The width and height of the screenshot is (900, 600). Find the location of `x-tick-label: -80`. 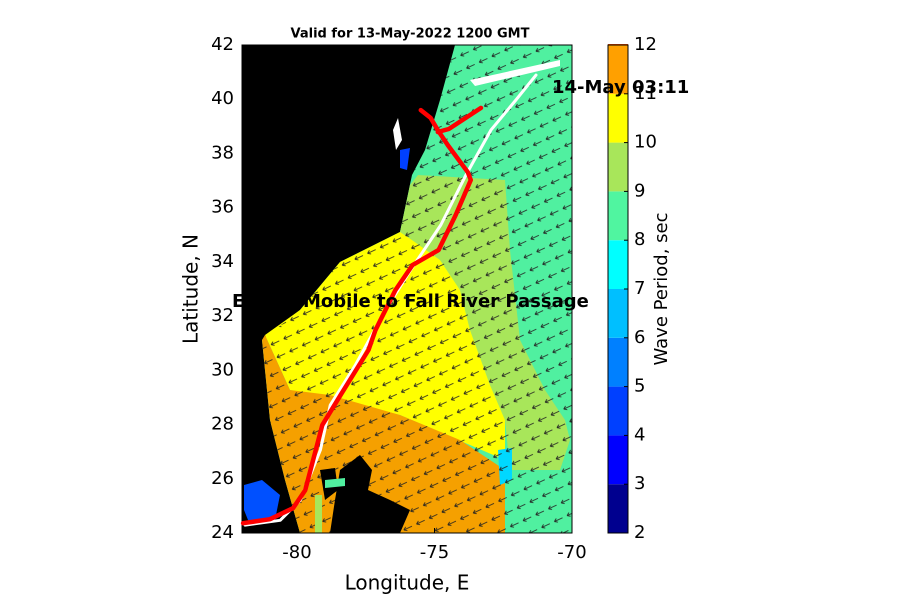

x-tick-label: -80 is located at coordinates (296, 552).